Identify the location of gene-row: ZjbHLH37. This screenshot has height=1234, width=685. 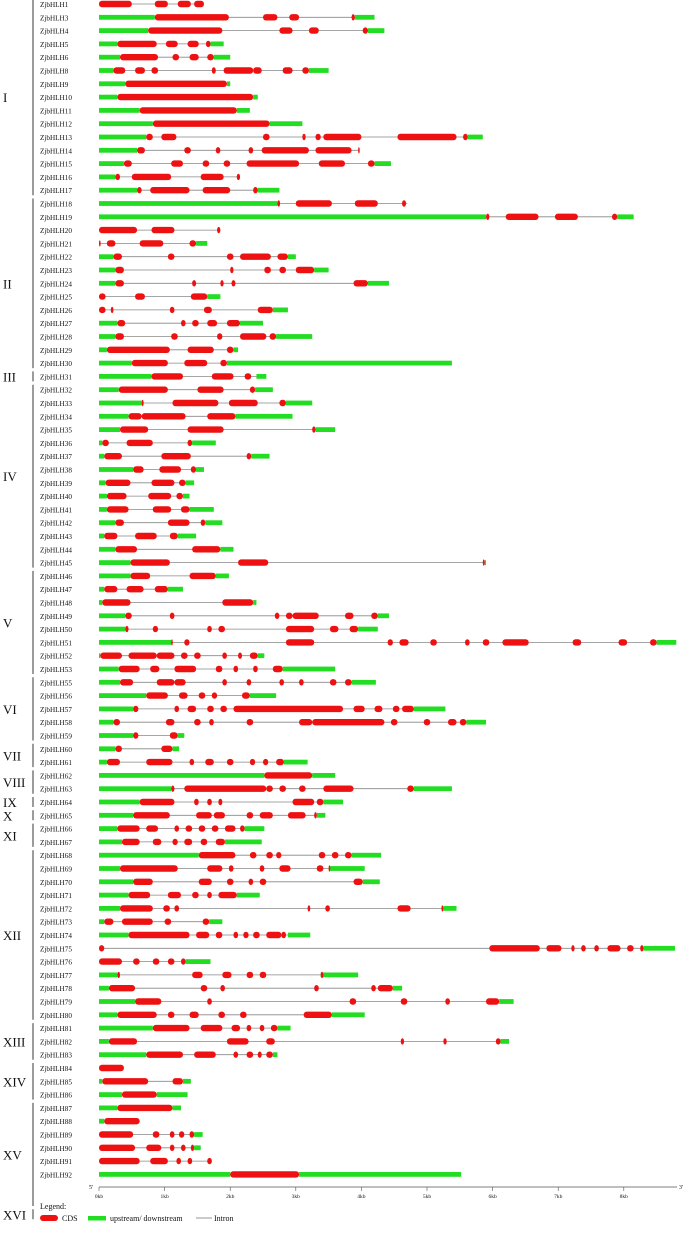
(155, 457).